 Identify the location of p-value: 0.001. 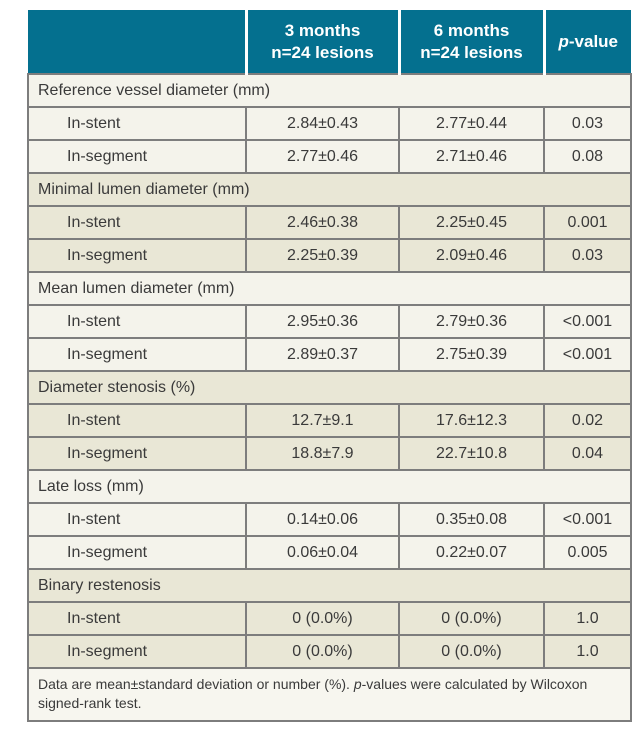
(587, 222).